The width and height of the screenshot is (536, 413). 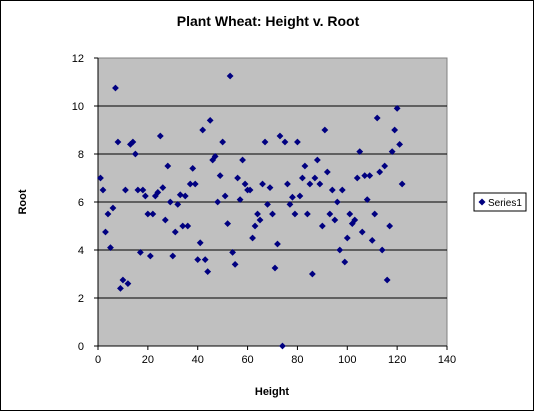 I want to click on chart-title: Plant Wheat: Height v. Root, so click(x=268, y=21).